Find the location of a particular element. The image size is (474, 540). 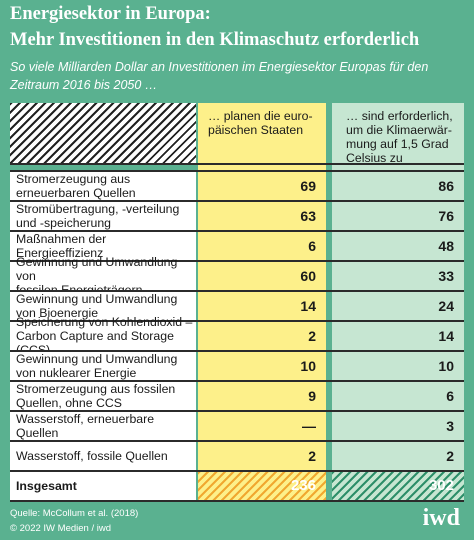

row-label-line: Wasserstoff, erneuerbare Quellen is located at coordinates (85, 425).